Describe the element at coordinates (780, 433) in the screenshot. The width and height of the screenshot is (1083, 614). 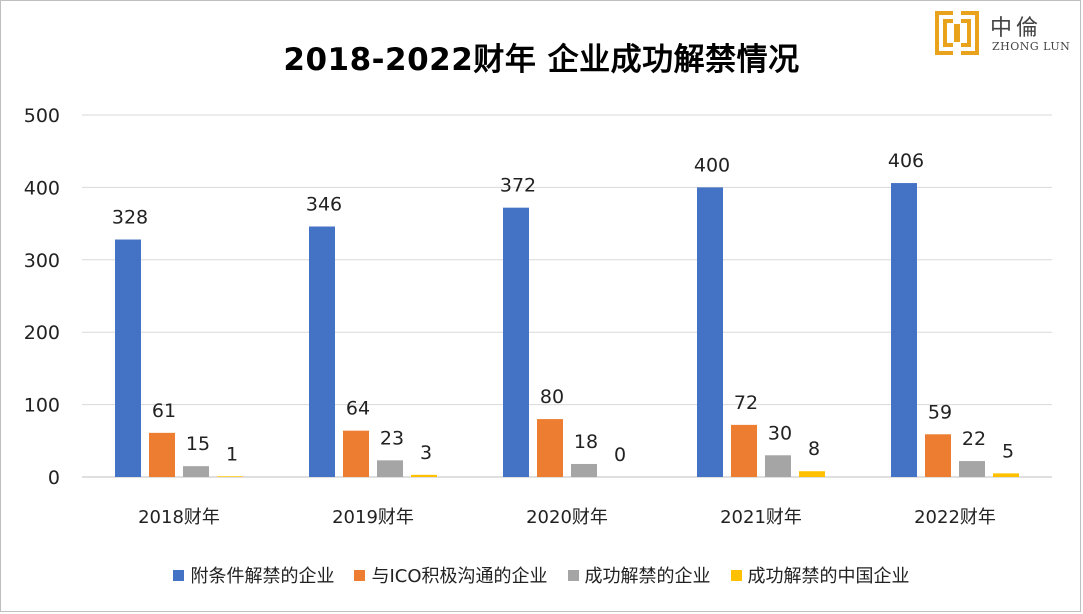
I see `data-label: 30` at that location.